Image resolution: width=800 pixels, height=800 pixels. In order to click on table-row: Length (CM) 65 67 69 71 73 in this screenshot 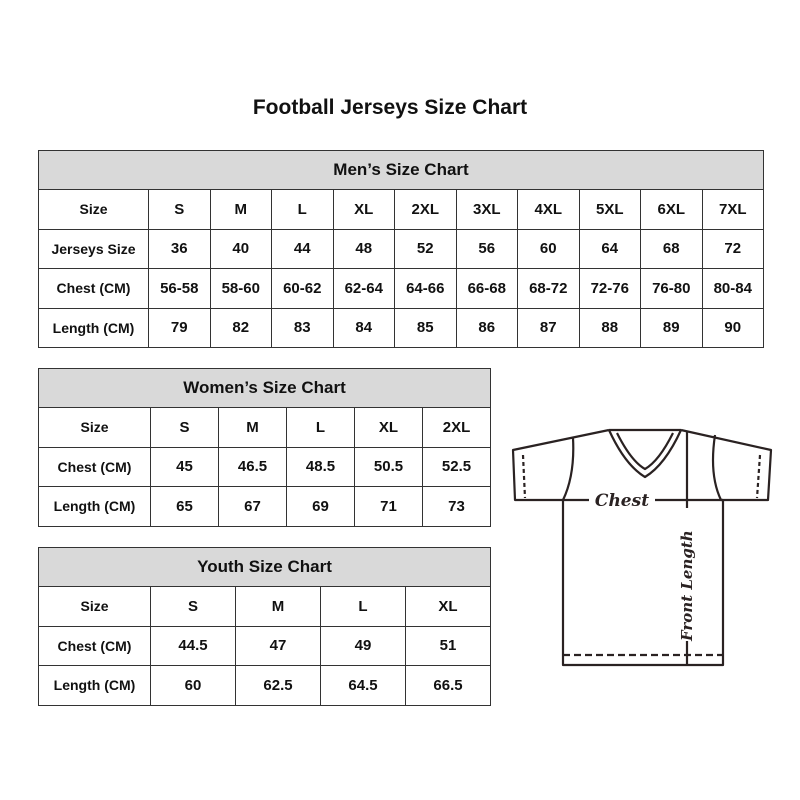, I will do `click(264, 506)`.